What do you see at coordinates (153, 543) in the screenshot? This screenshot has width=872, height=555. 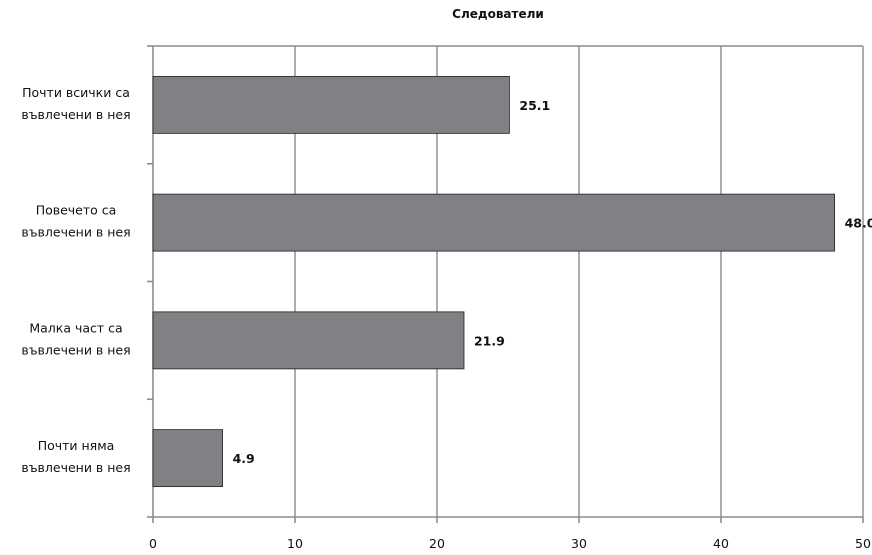 I see `x-tick-label: 0` at bounding box center [153, 543].